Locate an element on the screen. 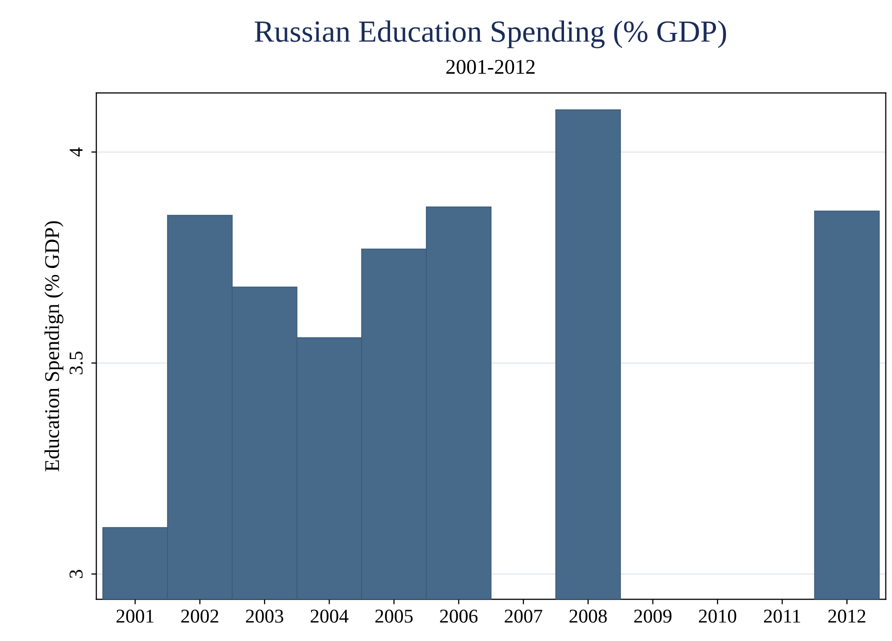 The image size is (892, 641). y-axis-title: Education Spendign (% GDP) is located at coordinates (54, 346).